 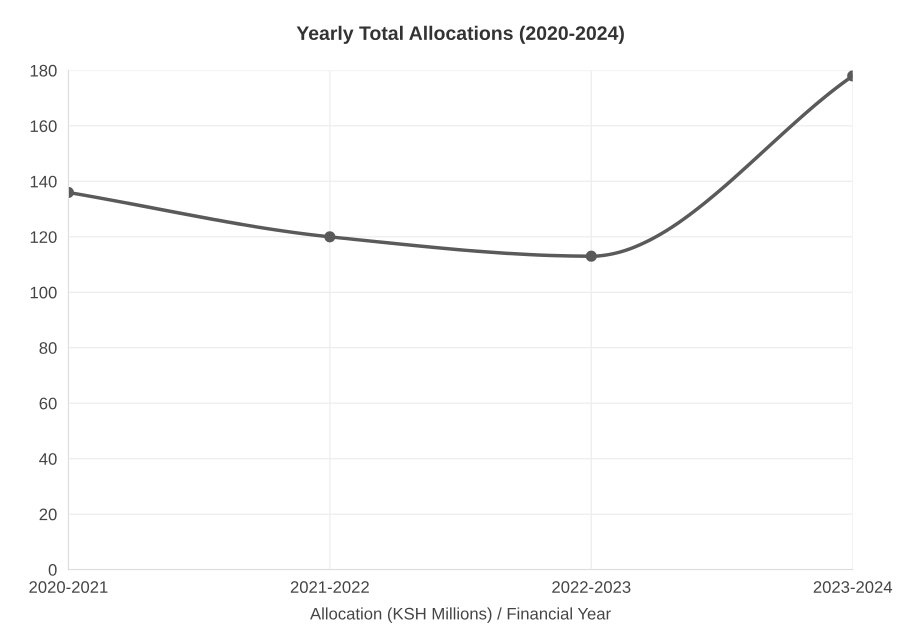 I want to click on x-axis-title: Allocation (KSH Millions) / Financial Year, so click(x=460, y=615).